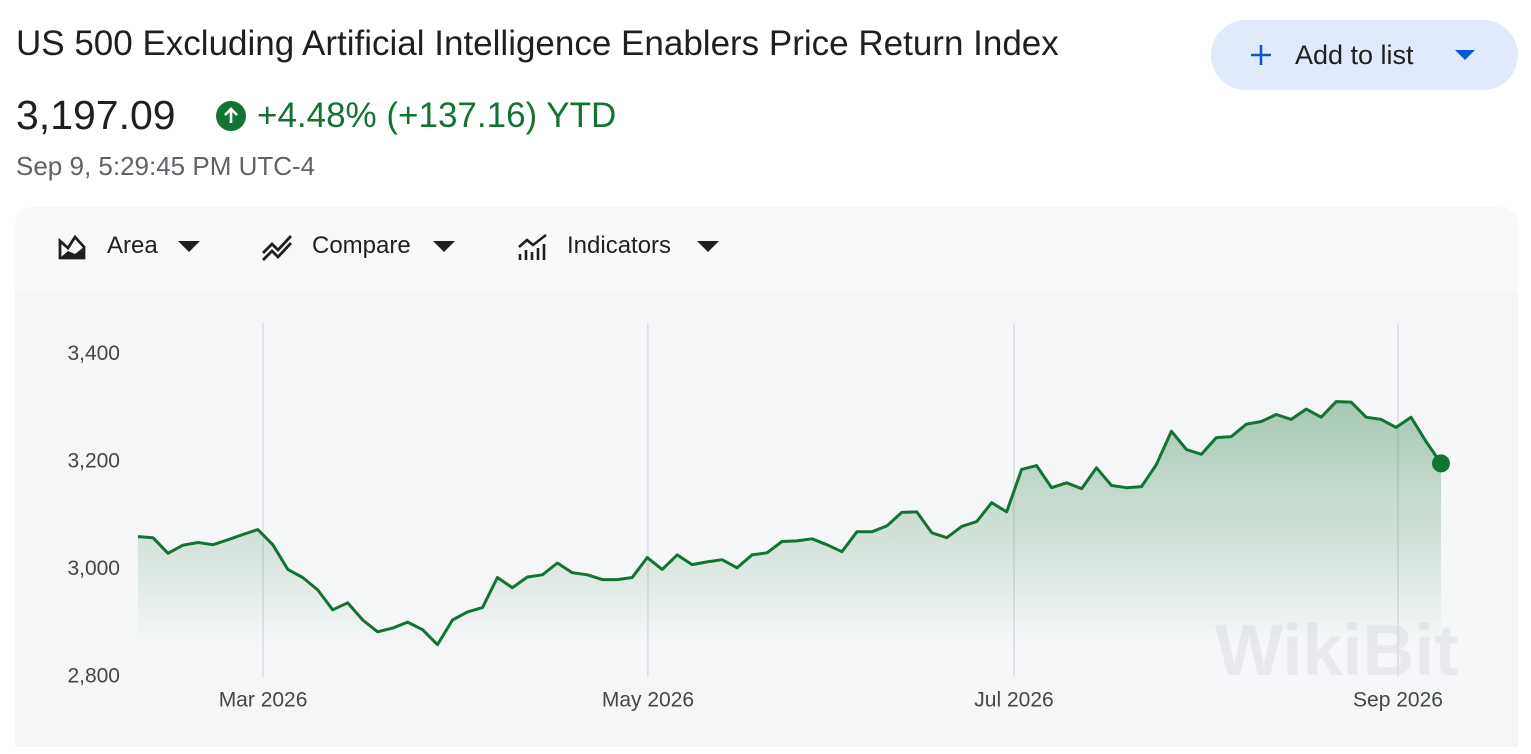 This screenshot has width=1531, height=754. Describe the element at coordinates (648, 700) in the screenshot. I see `x-tick-label: May 2026` at that location.